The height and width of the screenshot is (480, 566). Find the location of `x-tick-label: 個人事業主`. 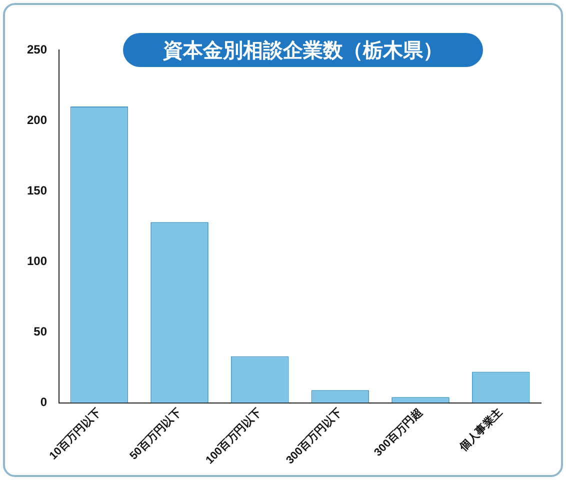

x-tick-label: 個人事業主 is located at coordinates (481, 430).